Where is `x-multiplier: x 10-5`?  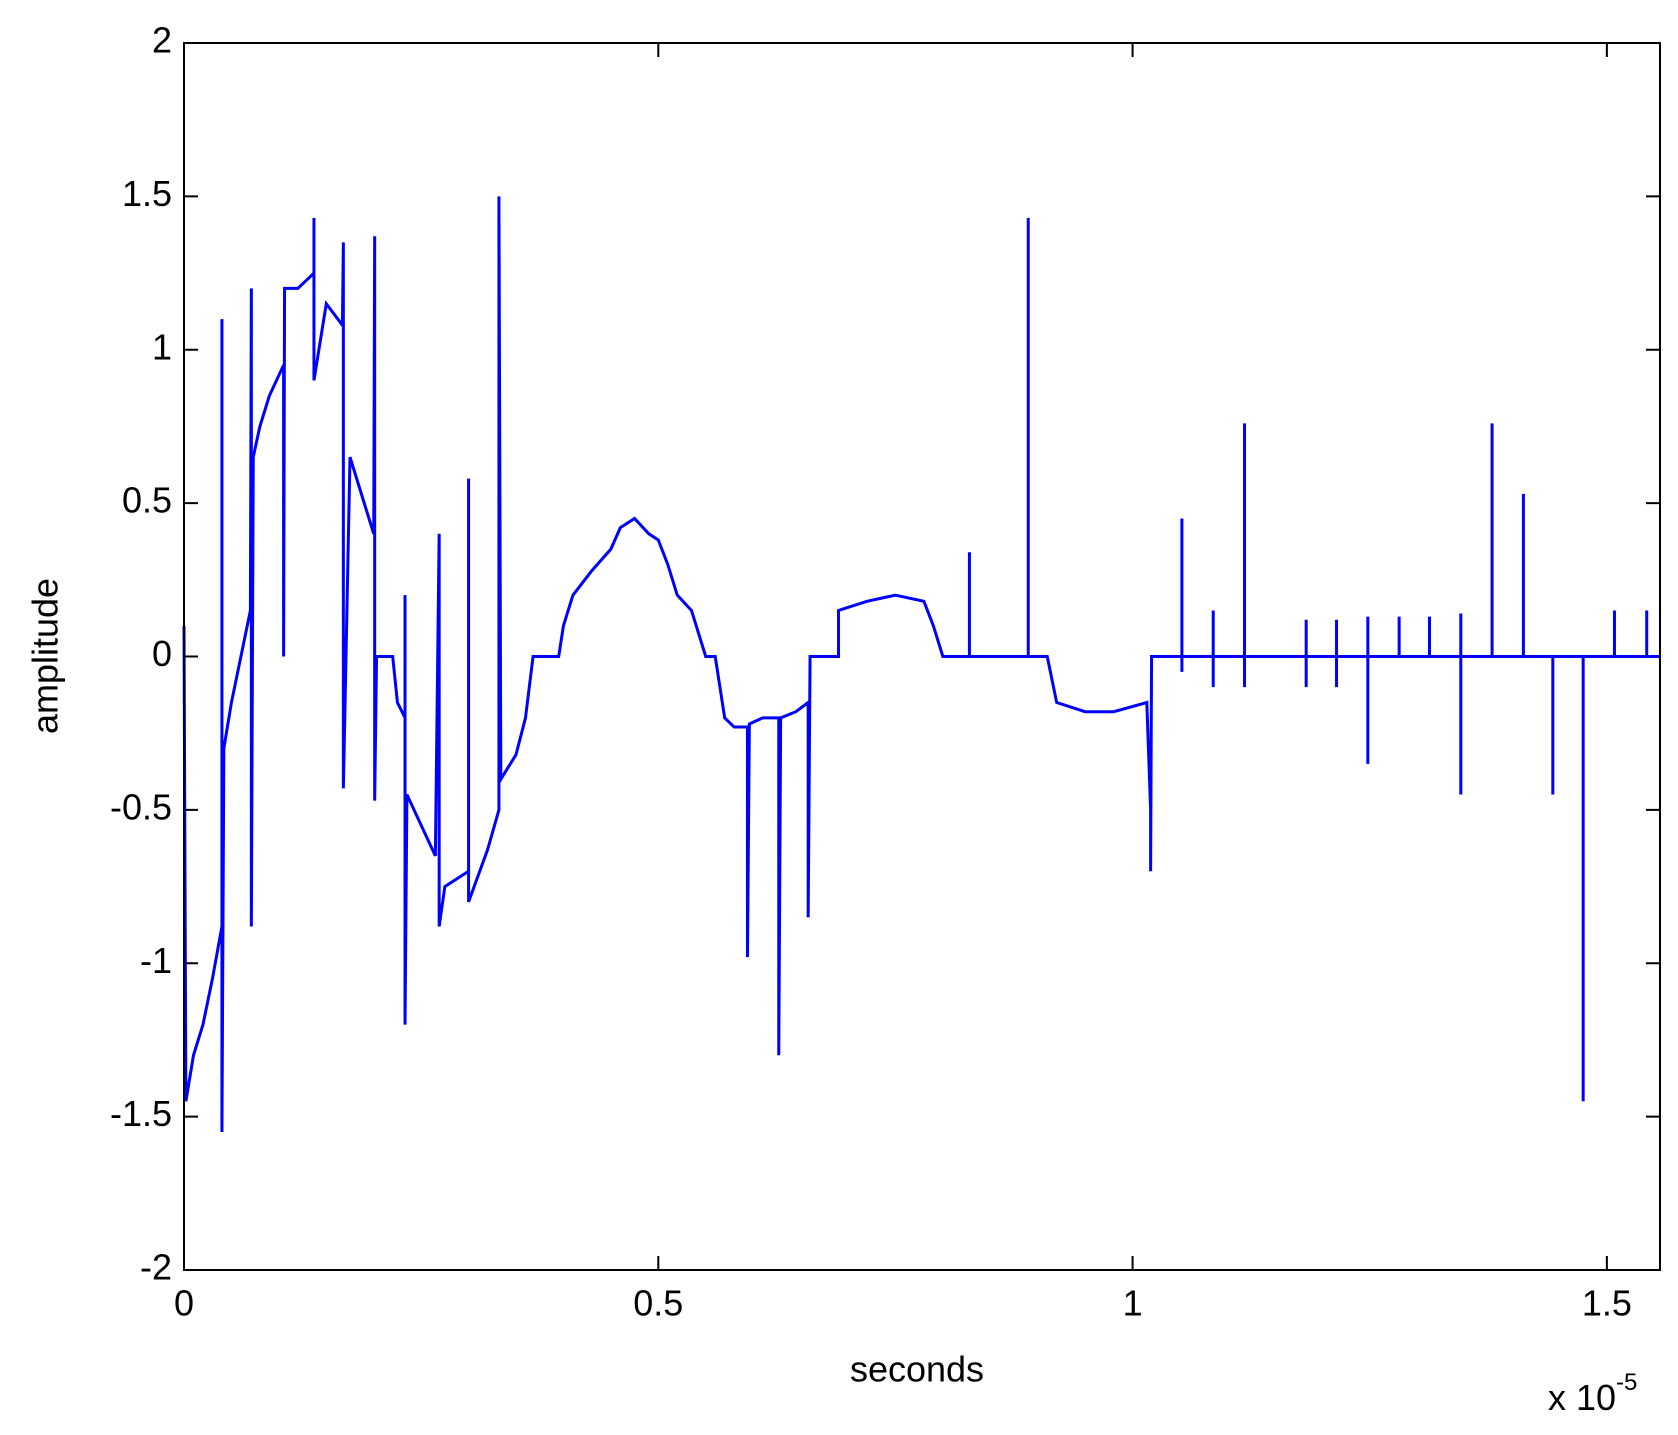
x-multiplier: x 10-5 is located at coordinates (1592, 1393).